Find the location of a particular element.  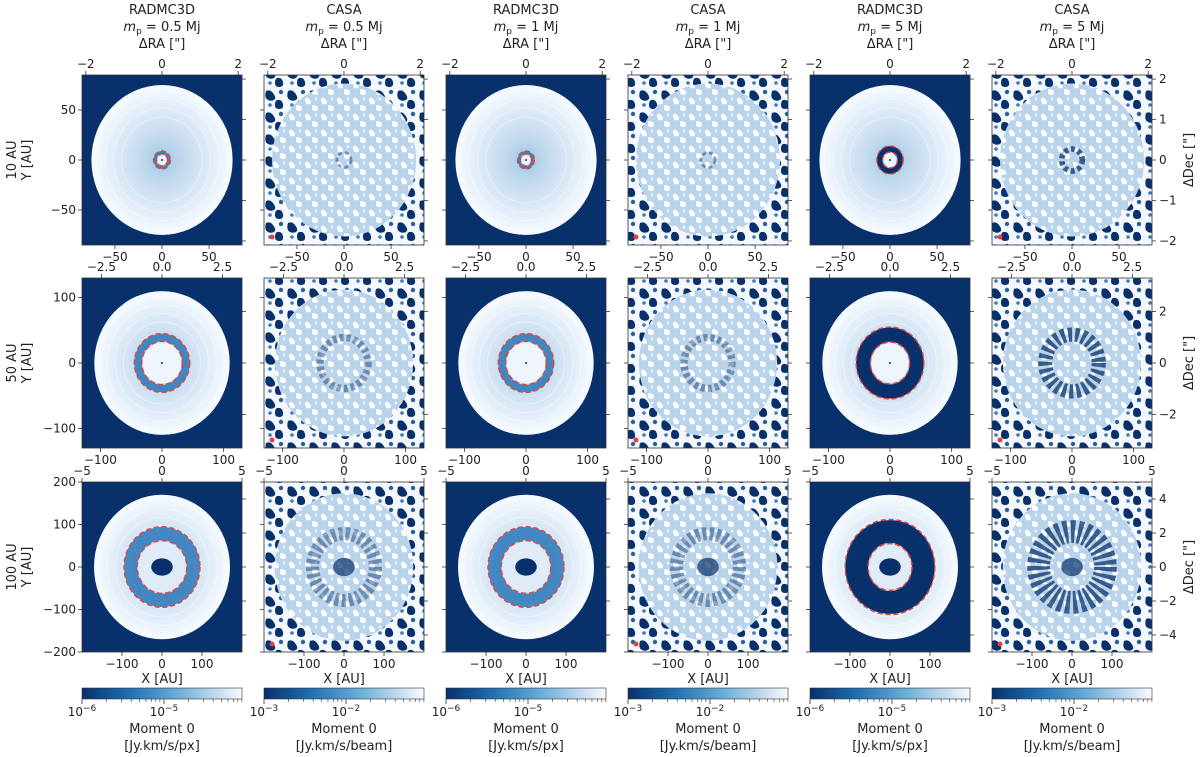

x-tick-label: −100 is located at coordinates (100, 460).